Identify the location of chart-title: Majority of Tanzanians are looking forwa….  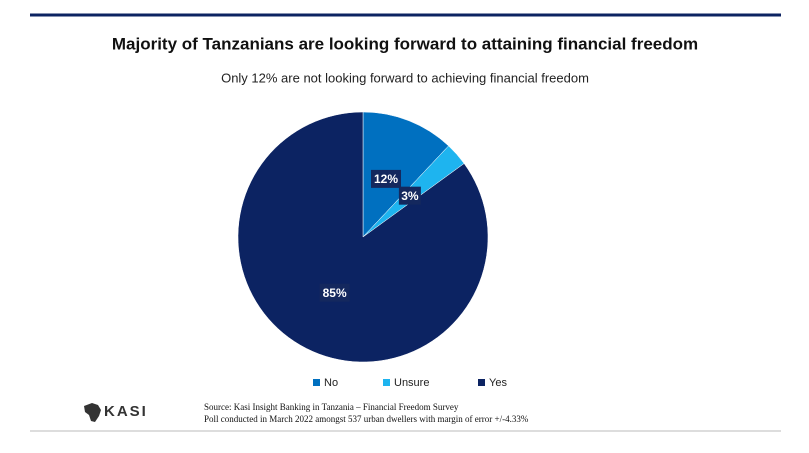
(405, 43).